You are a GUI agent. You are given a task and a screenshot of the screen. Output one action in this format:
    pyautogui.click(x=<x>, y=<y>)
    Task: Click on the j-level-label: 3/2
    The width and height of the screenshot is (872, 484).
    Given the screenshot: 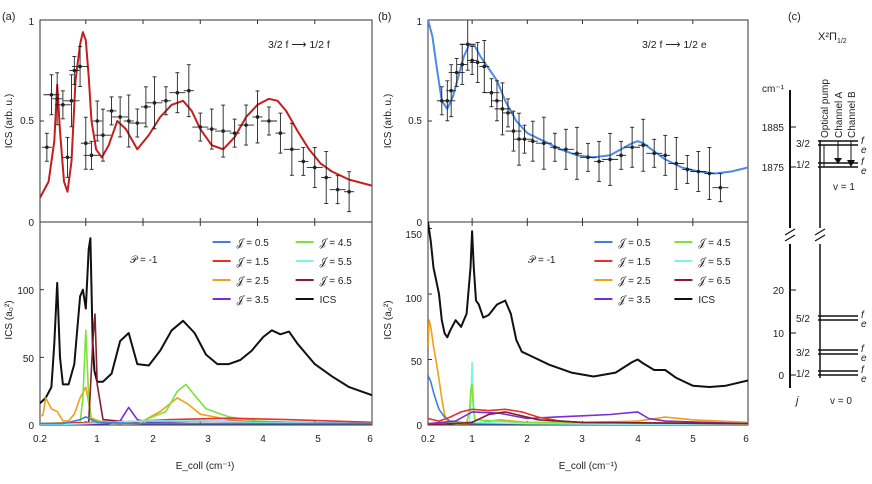 What is the action you would take?
    pyautogui.click(x=803, y=144)
    